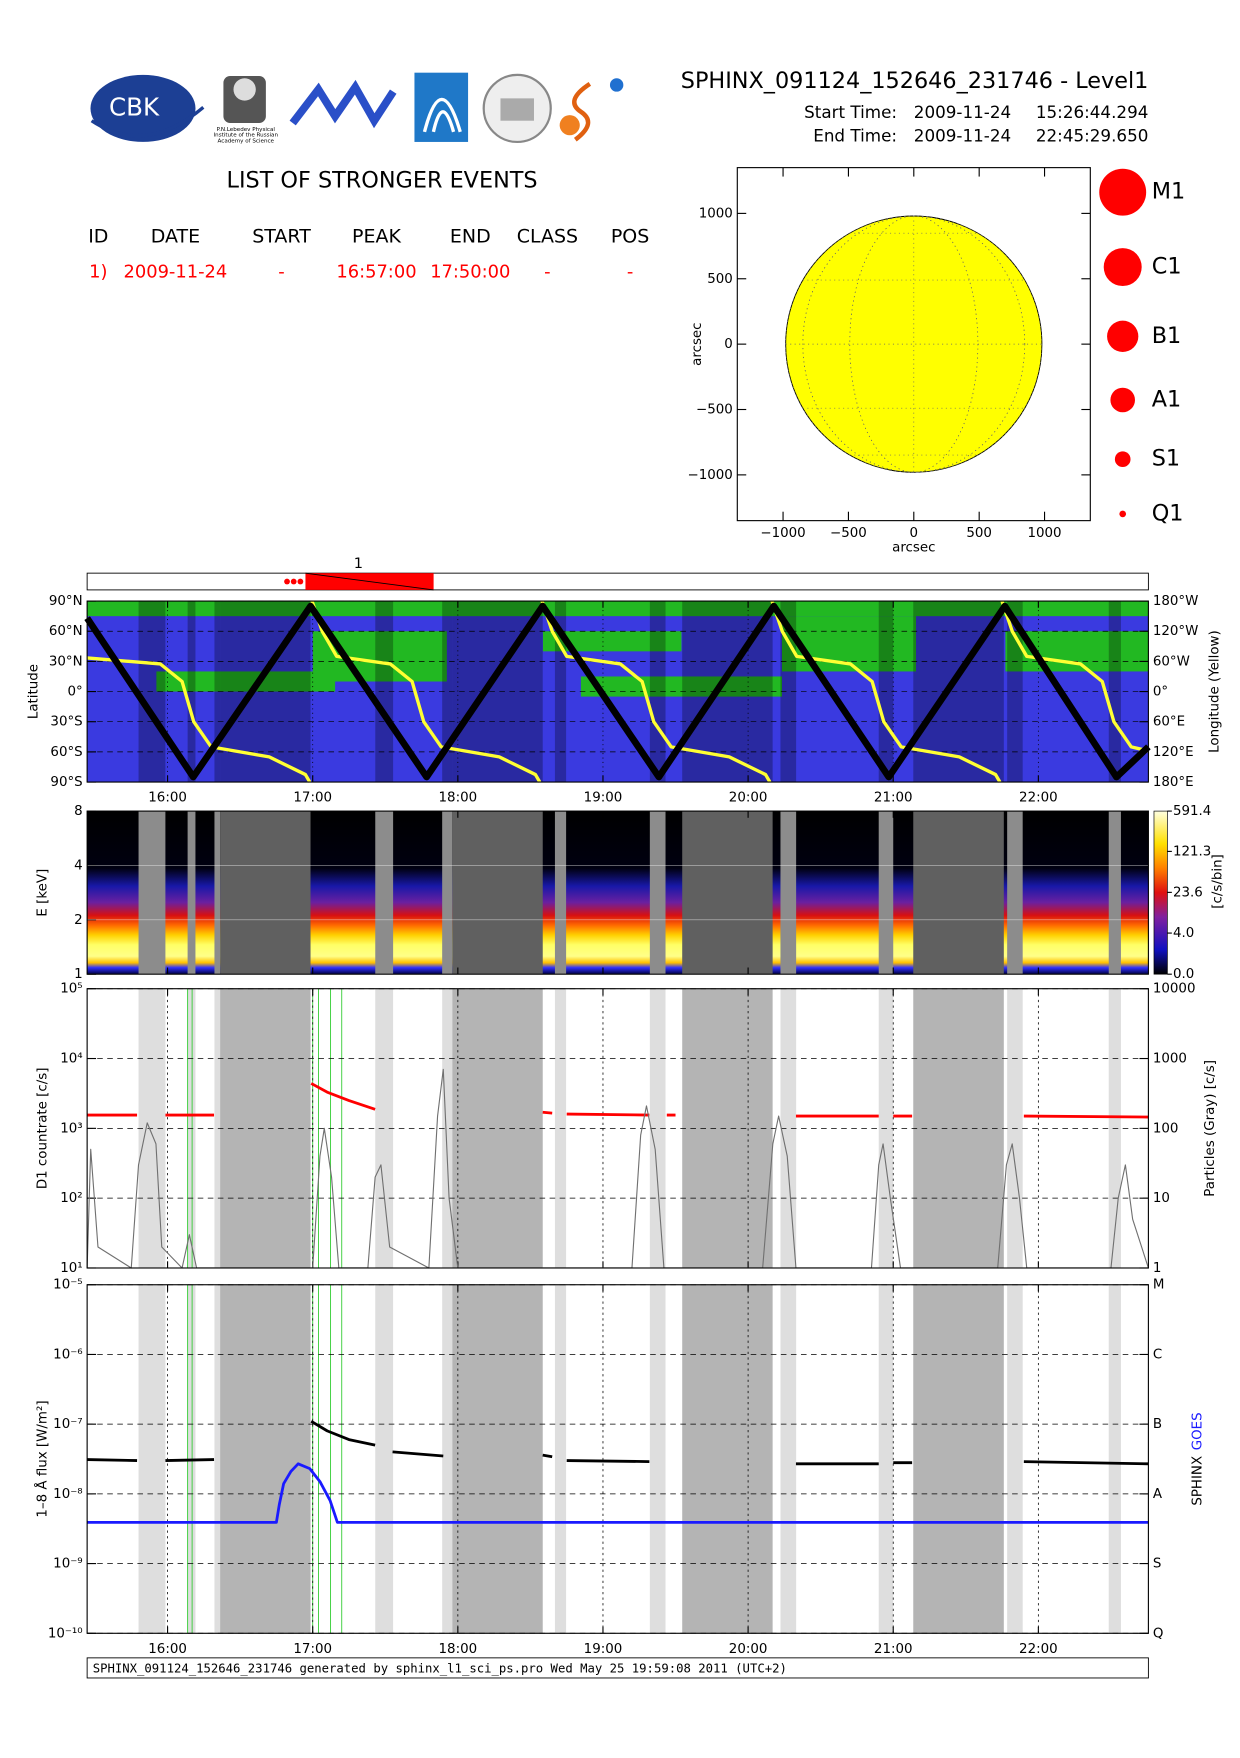 The height and width of the screenshot is (1758, 1240). What do you see at coordinates (728, 344) in the screenshot?
I see `y-tick-label: 0` at bounding box center [728, 344].